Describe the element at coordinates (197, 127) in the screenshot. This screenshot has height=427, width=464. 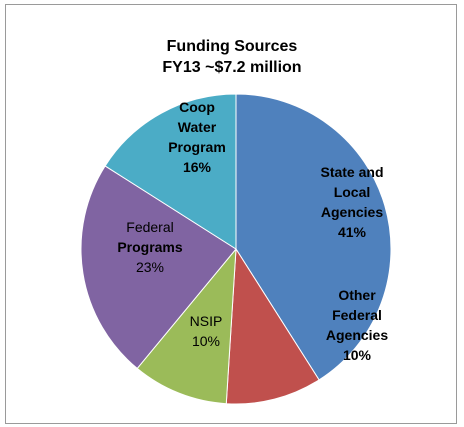
I see `slice-name-line: Water` at that location.